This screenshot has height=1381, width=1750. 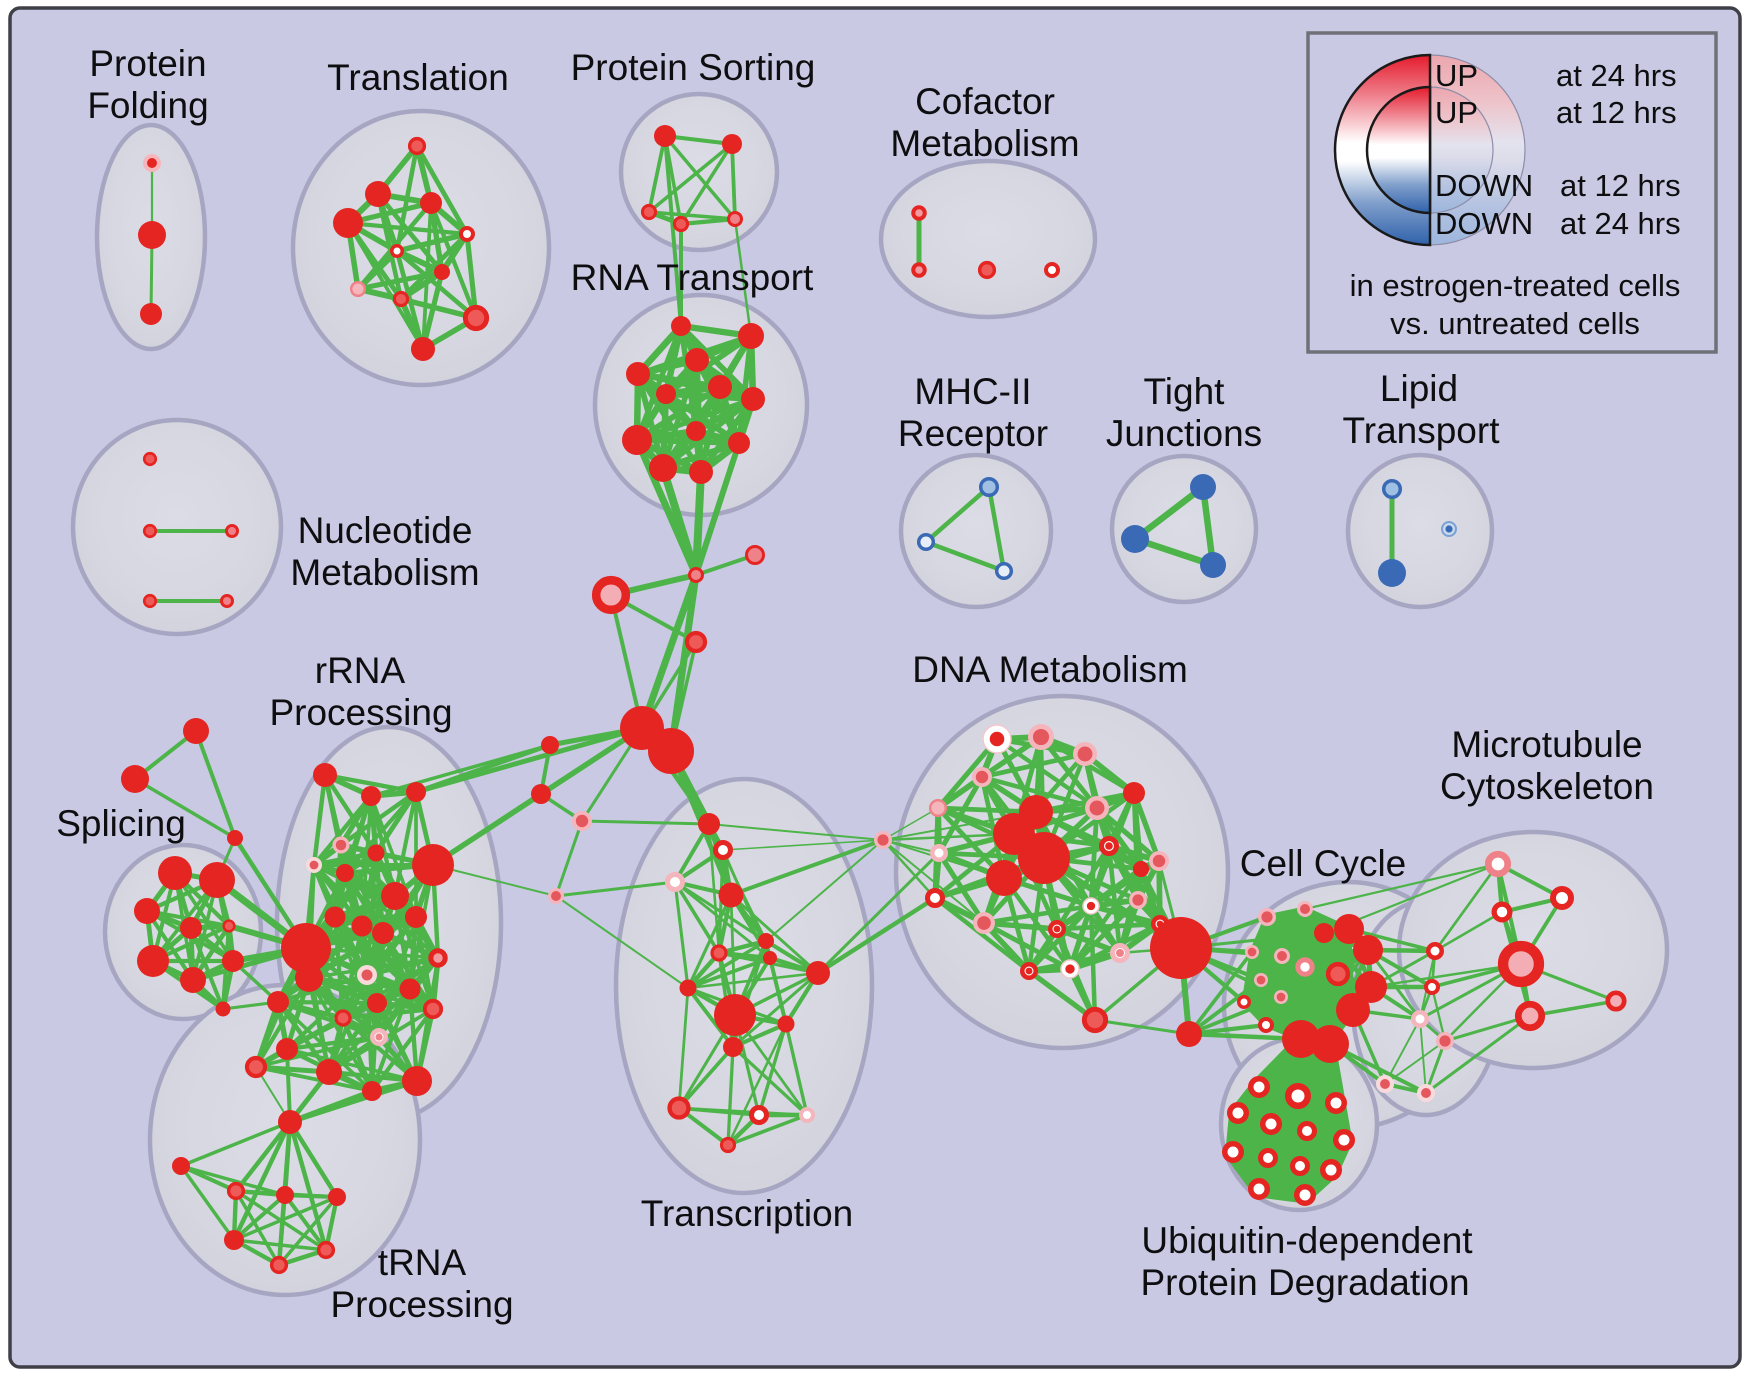 I want to click on svg-text: Protein Sorting, so click(x=693, y=67).